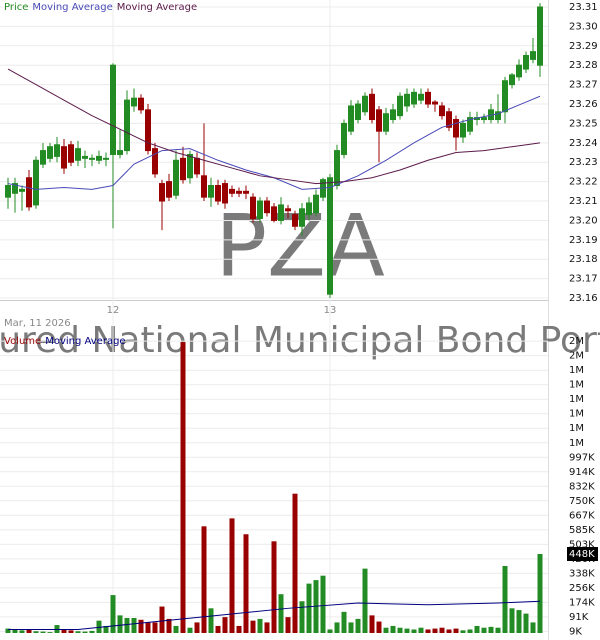 The width and height of the screenshot is (600, 640). What do you see at coordinates (576, 341) in the screenshot?
I see `y-tick-label: 2M` at bounding box center [576, 341].